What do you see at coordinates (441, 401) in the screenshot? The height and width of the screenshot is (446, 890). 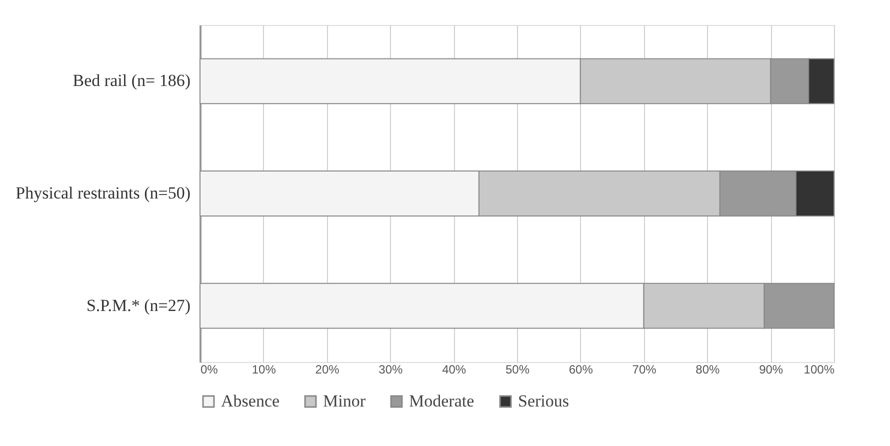 I see `legend-label: Moderate` at bounding box center [441, 401].